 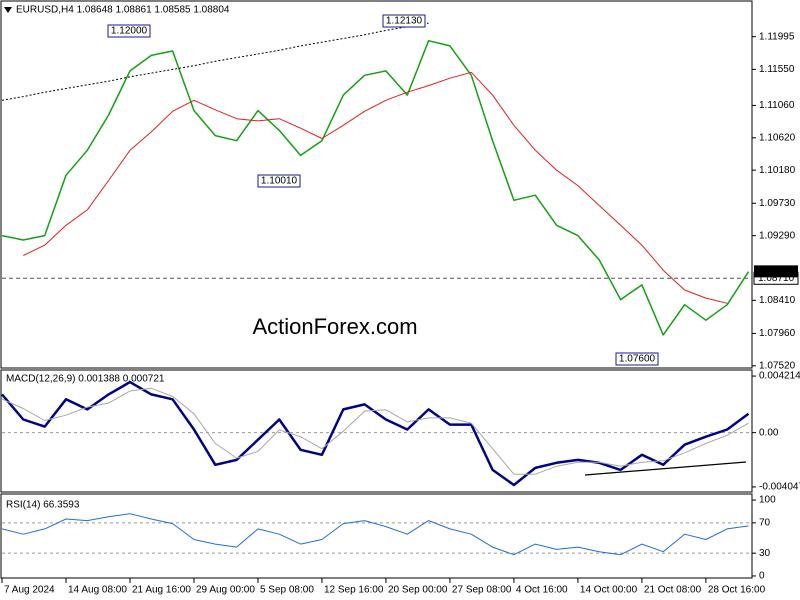 I want to click on annotation: 1.07600, so click(x=637, y=359).